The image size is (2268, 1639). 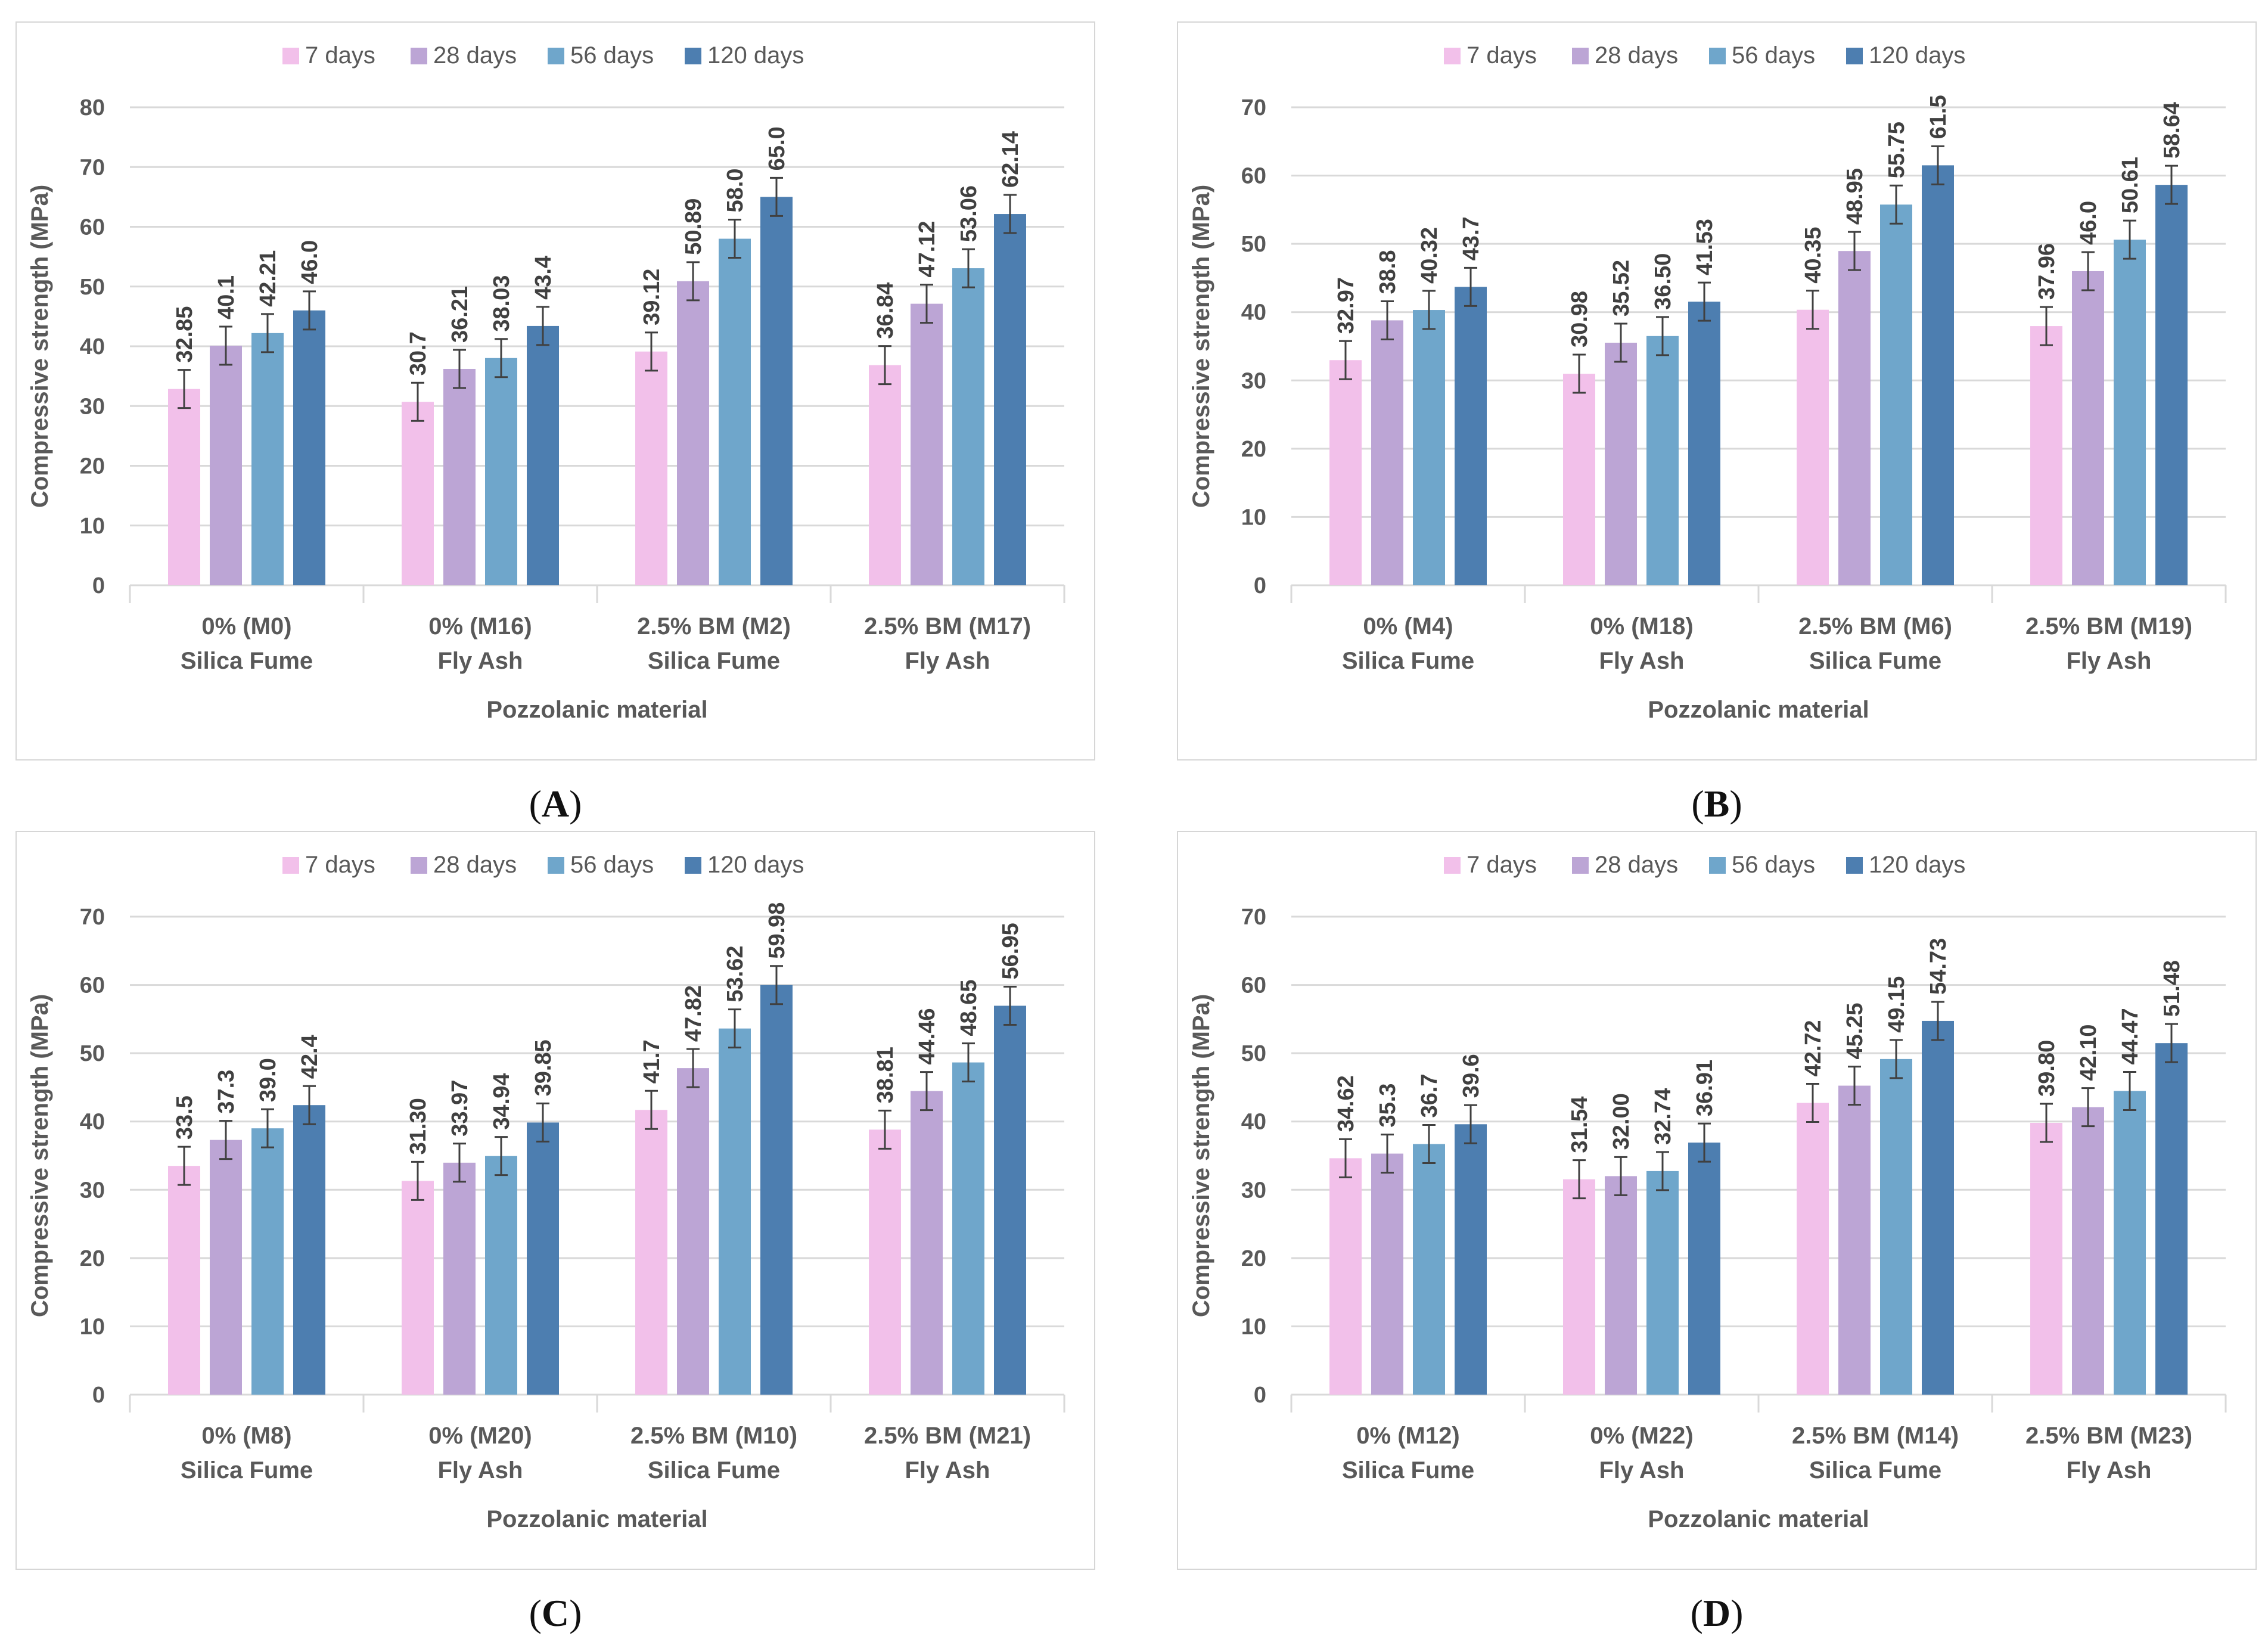 What do you see at coordinates (1502, 55) in the screenshot?
I see `legend-label: 7 days` at bounding box center [1502, 55].